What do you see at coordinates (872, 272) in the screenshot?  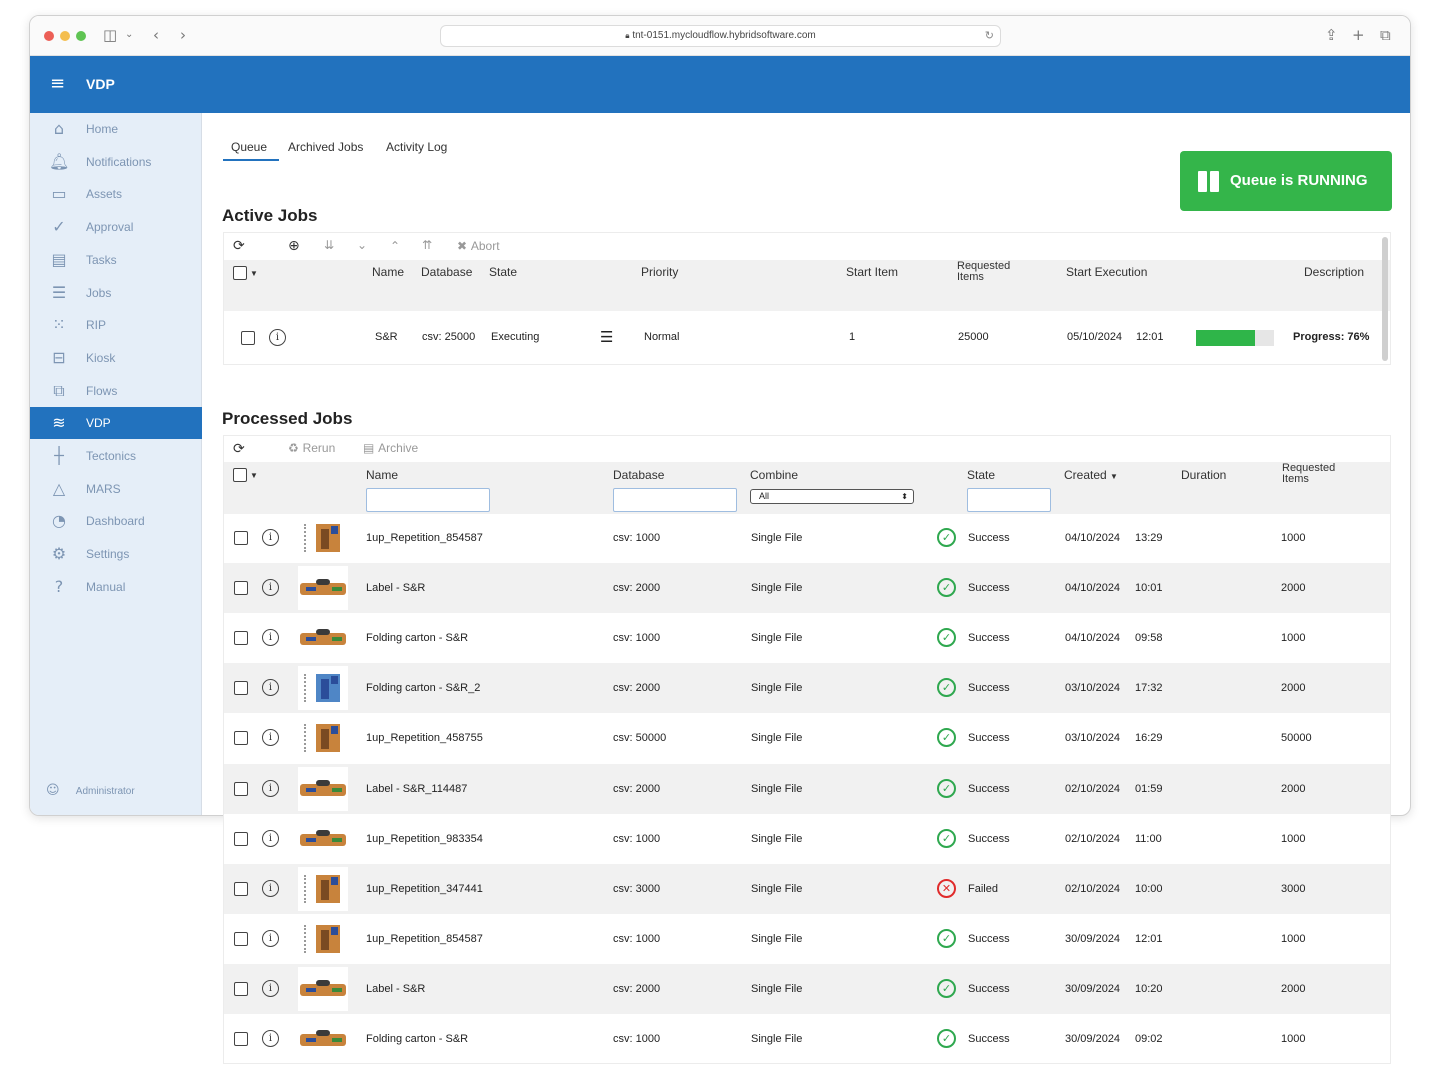 I see `col-start-item: Start Item` at bounding box center [872, 272].